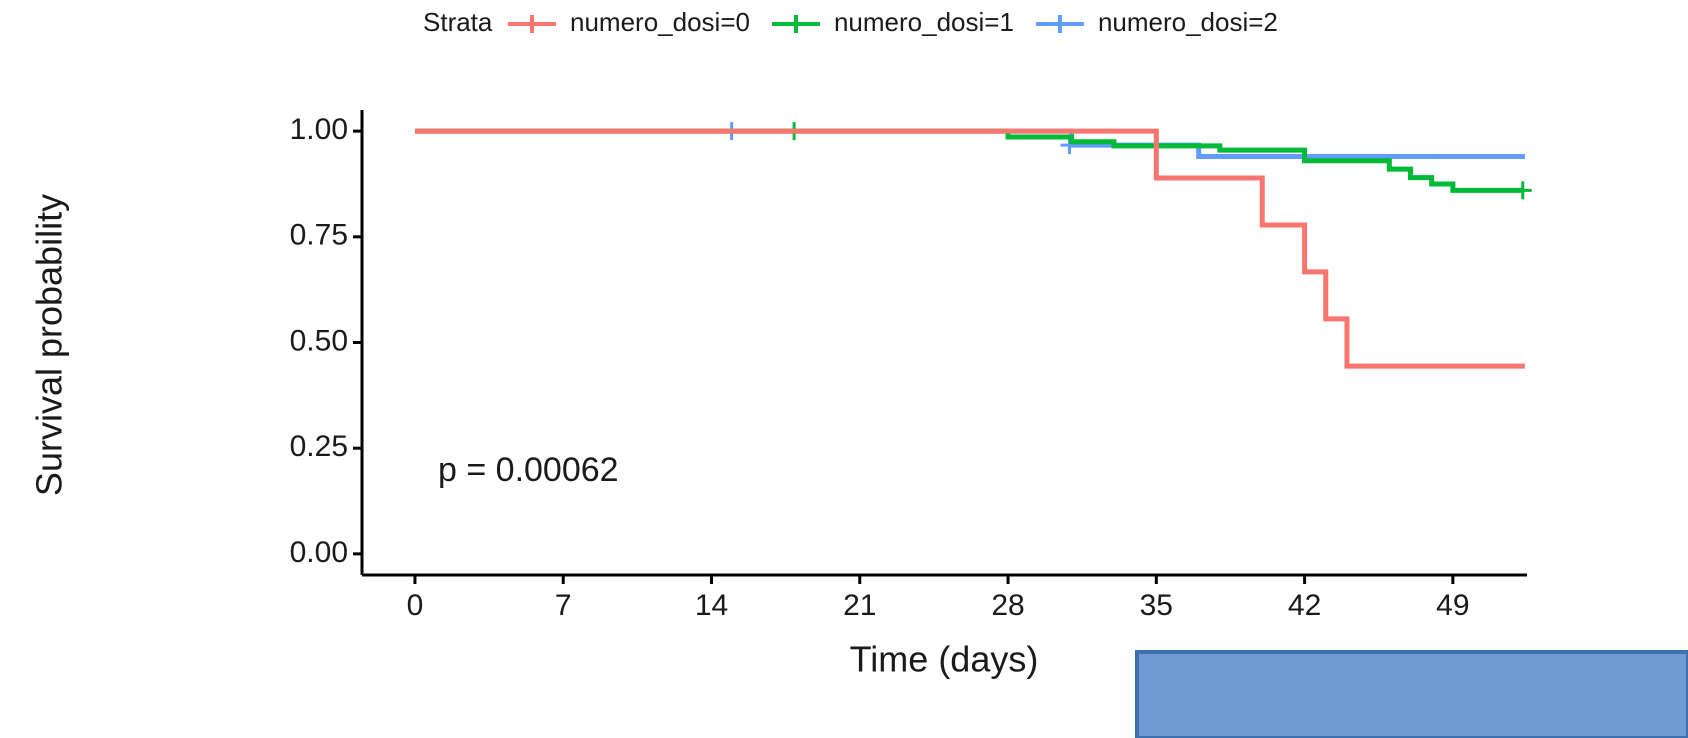 The image size is (1688, 738). I want to click on x-tick-label: 0, so click(415, 605).